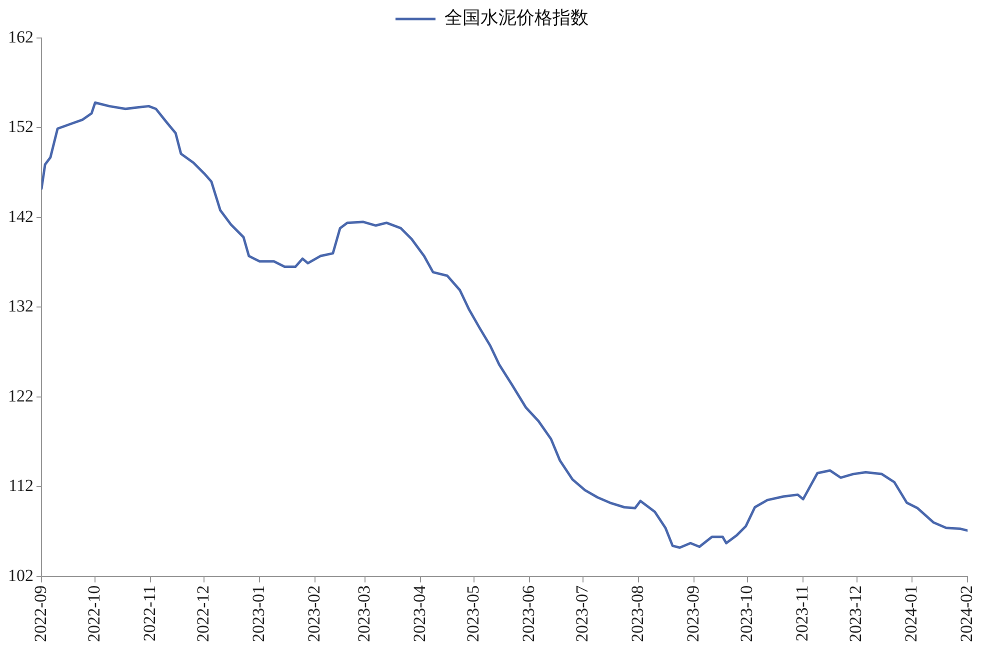  What do you see at coordinates (21, 396) in the screenshot?
I see `y-tick-label: 122` at bounding box center [21, 396].